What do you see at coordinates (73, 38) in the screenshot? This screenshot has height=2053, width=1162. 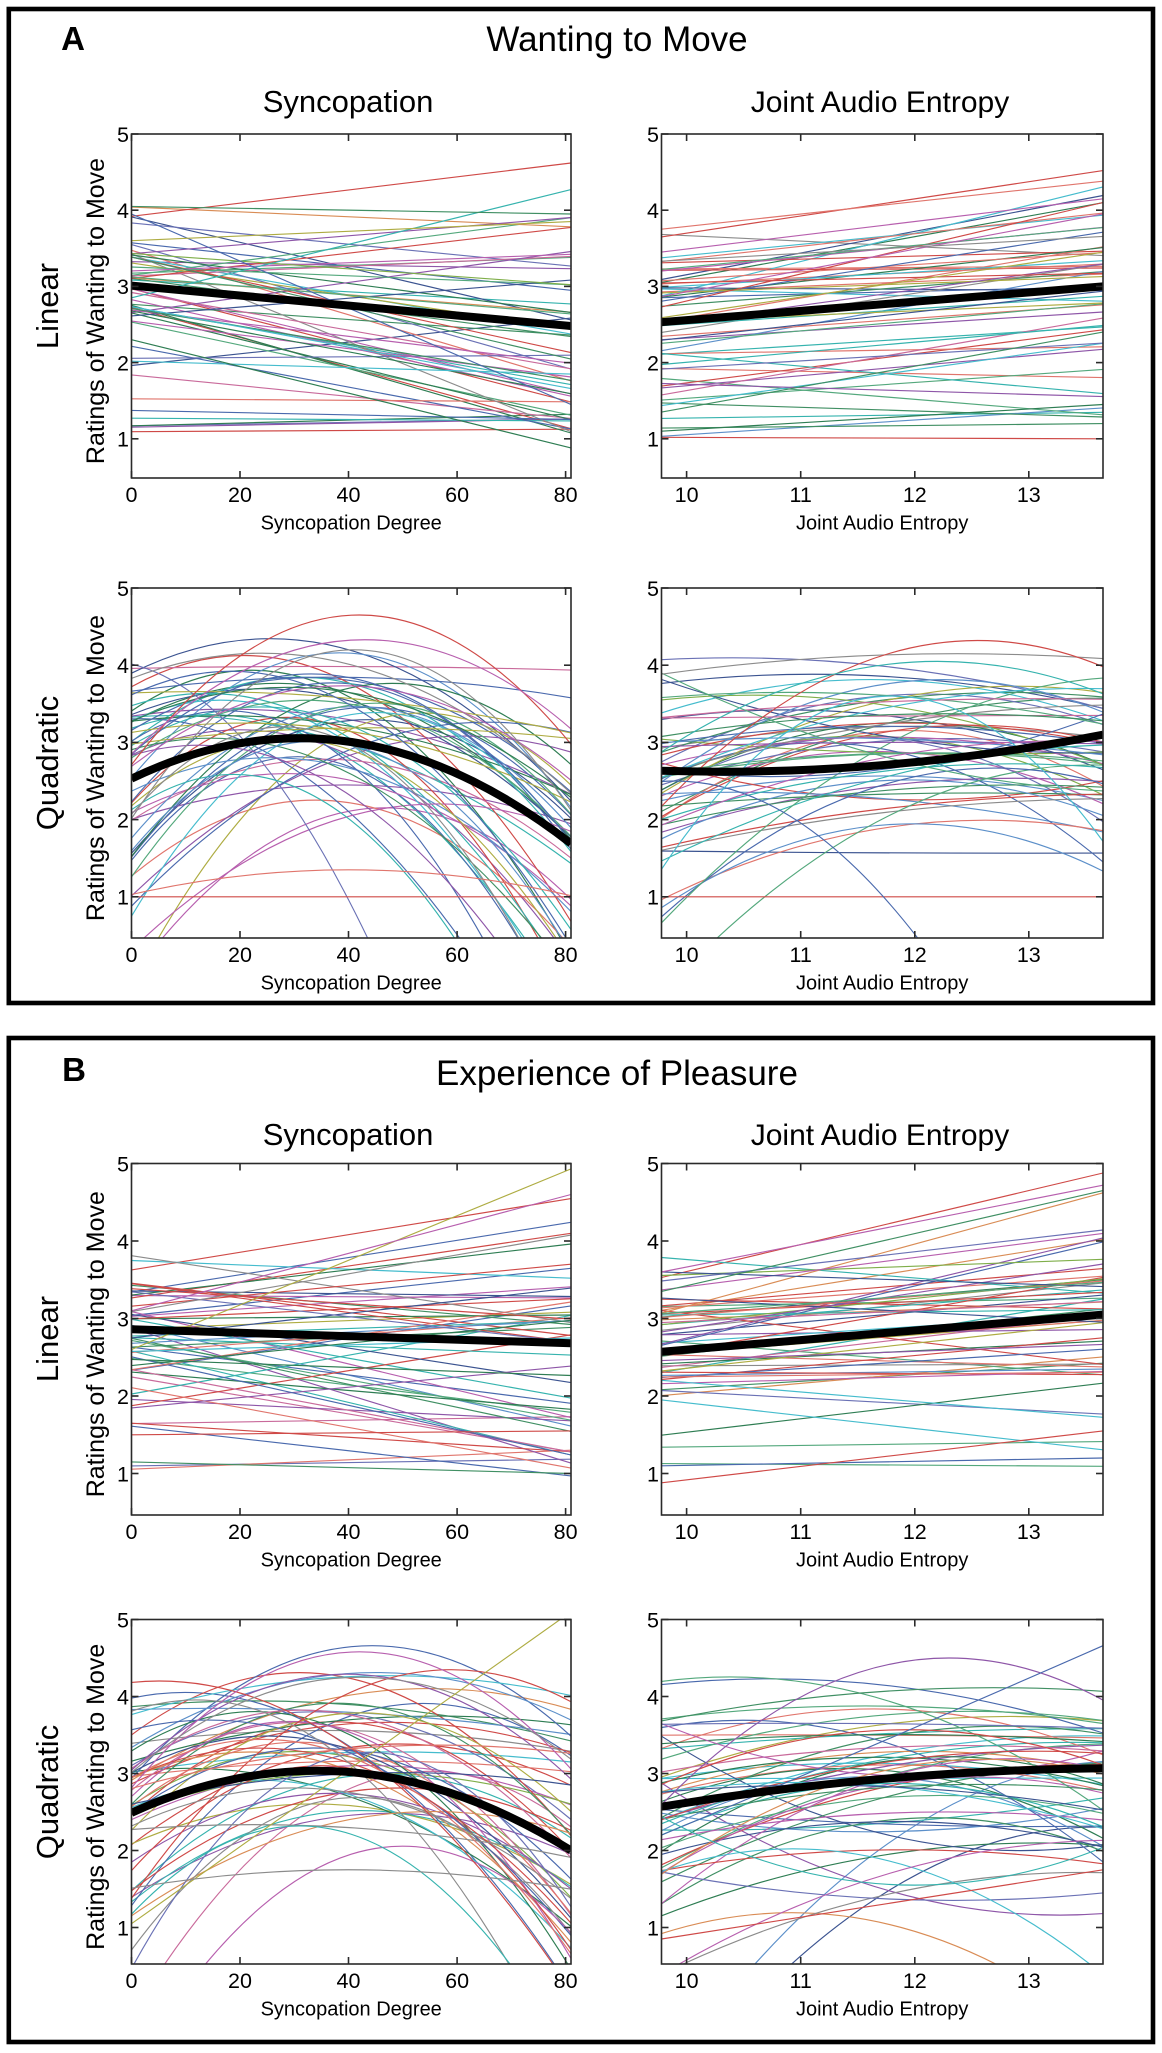 I see `svg-text: A` at bounding box center [73, 38].